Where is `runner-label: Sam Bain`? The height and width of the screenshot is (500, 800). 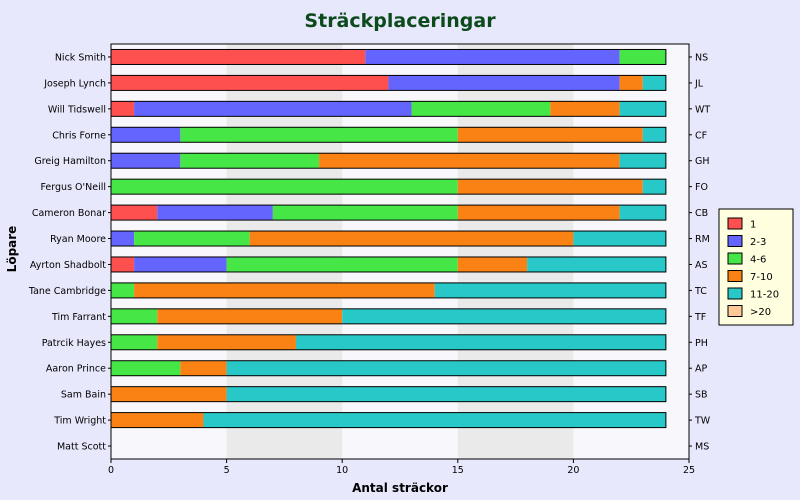 runner-label: Sam Bain is located at coordinates (83, 395).